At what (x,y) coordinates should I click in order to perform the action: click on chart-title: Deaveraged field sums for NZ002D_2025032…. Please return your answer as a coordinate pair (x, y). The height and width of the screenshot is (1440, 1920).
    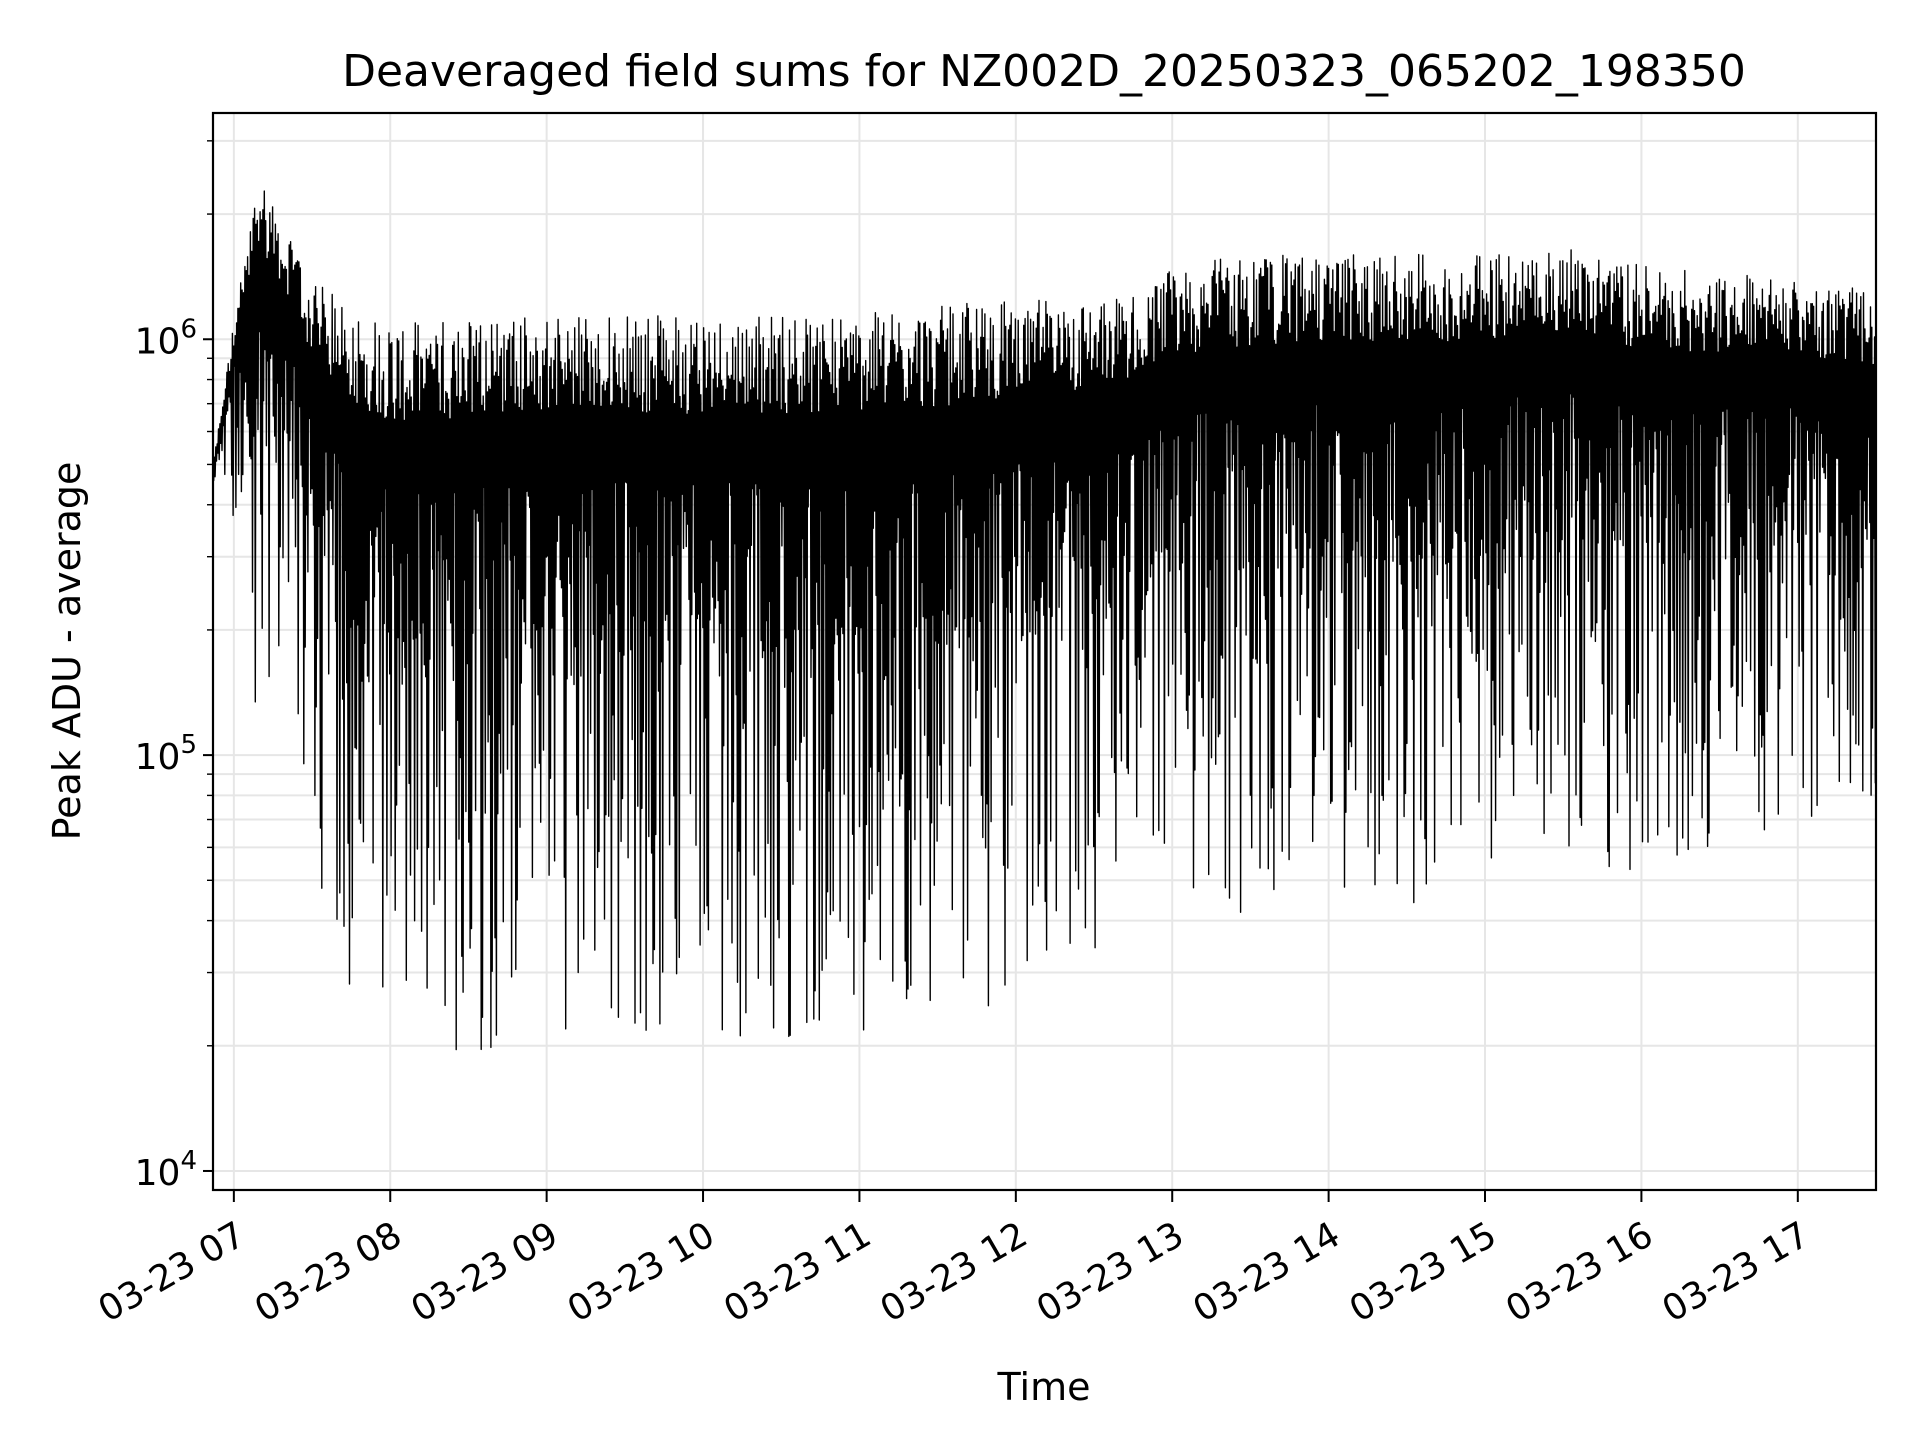
    Looking at the image, I should click on (1044, 71).